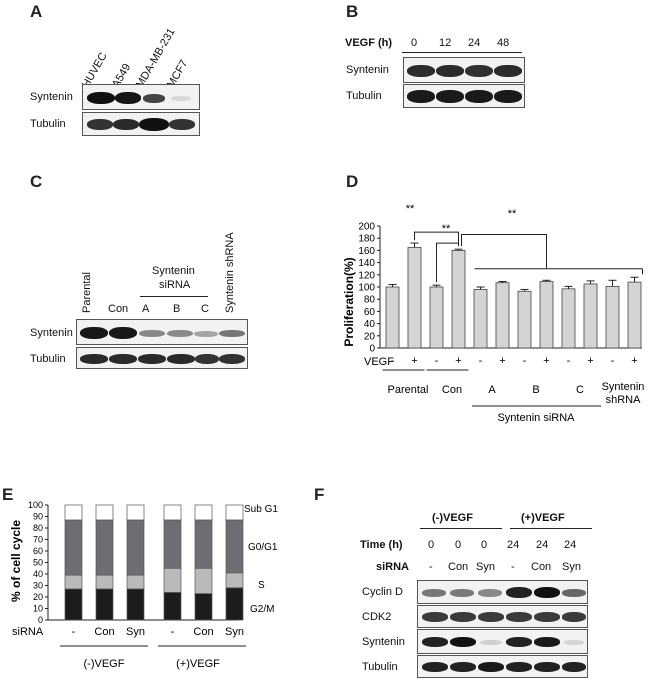  Describe the element at coordinates (319, 494) in the screenshot. I see `panel-f-letter: F` at that location.